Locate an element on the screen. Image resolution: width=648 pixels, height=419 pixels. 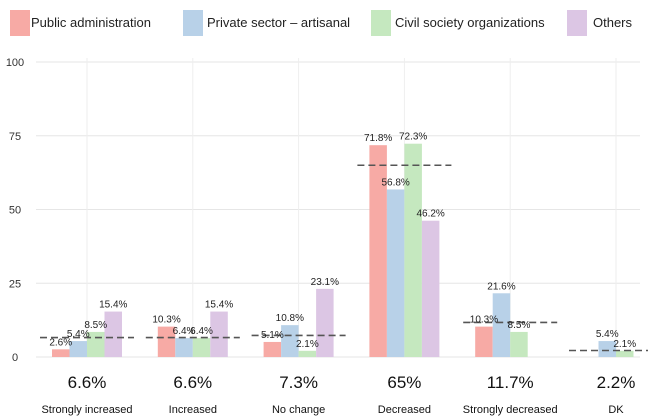
totals: 6.6% 6.6% 7.3% 65% 11.7% 2.2% is located at coordinates (352, 382).